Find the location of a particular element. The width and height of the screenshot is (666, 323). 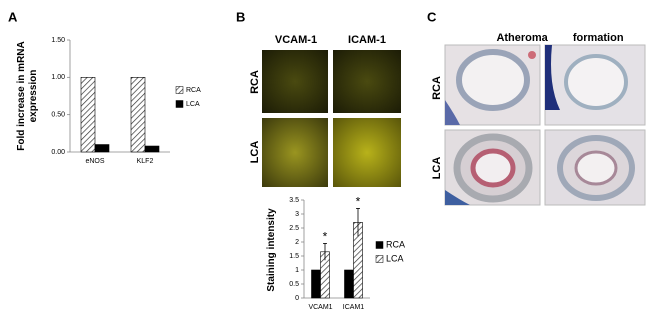

panel-label: B is located at coordinates (240, 16).